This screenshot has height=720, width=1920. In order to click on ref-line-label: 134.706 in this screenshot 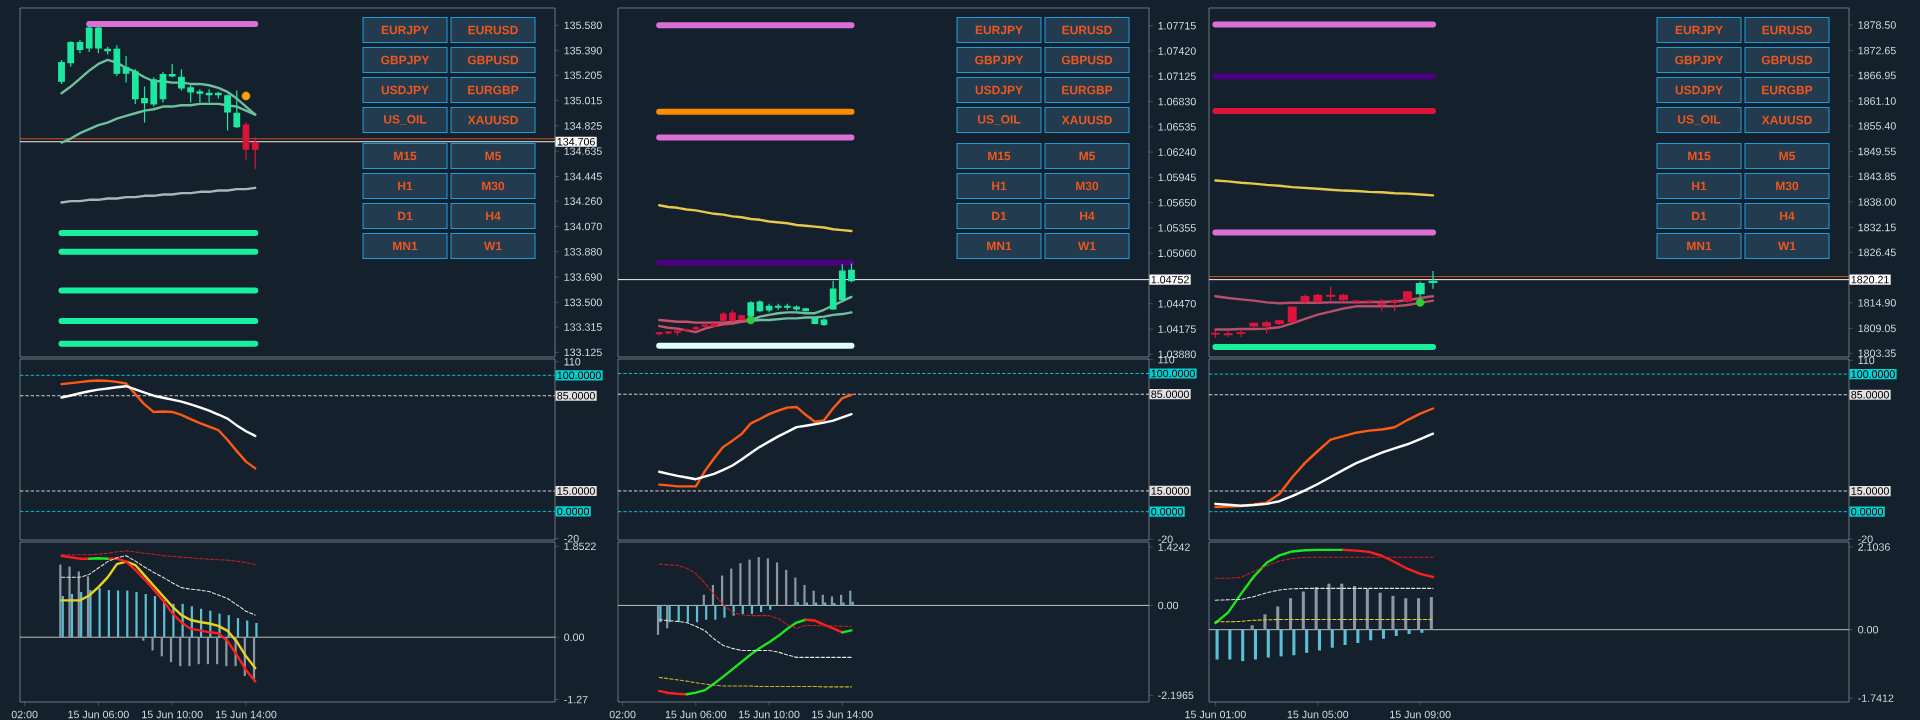, I will do `click(576, 141)`.